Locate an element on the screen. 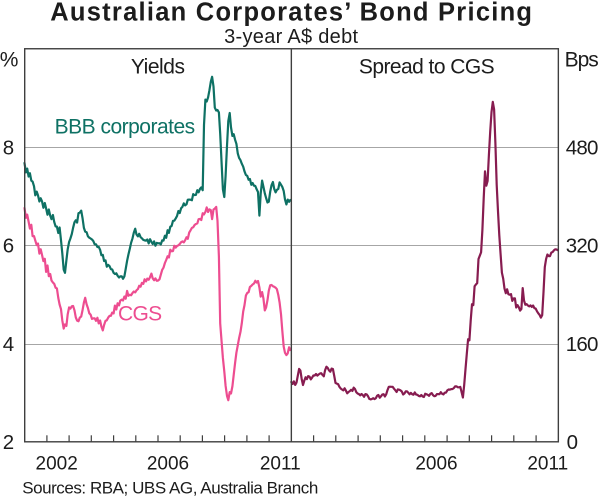  svg-text: BBB corporates is located at coordinates (125, 127).